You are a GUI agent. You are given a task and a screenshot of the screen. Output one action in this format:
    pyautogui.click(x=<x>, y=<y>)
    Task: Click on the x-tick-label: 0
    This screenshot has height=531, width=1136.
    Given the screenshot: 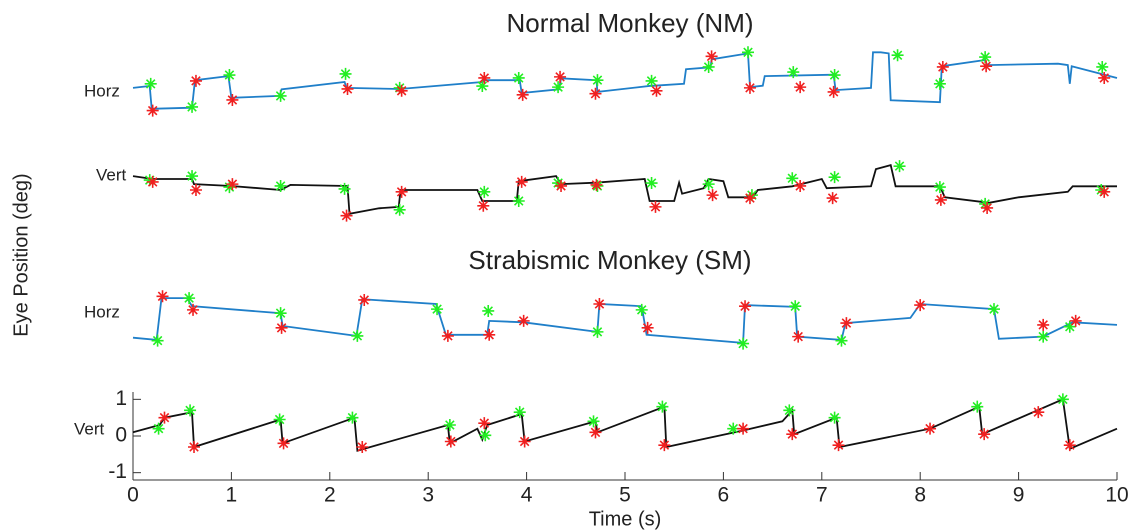 What is the action you would take?
    pyautogui.click(x=133, y=495)
    